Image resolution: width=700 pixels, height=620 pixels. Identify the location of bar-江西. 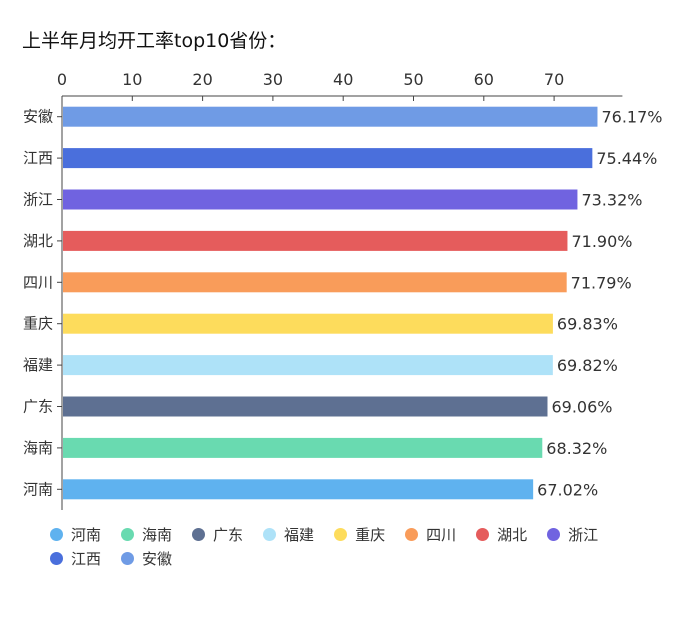
(328, 158).